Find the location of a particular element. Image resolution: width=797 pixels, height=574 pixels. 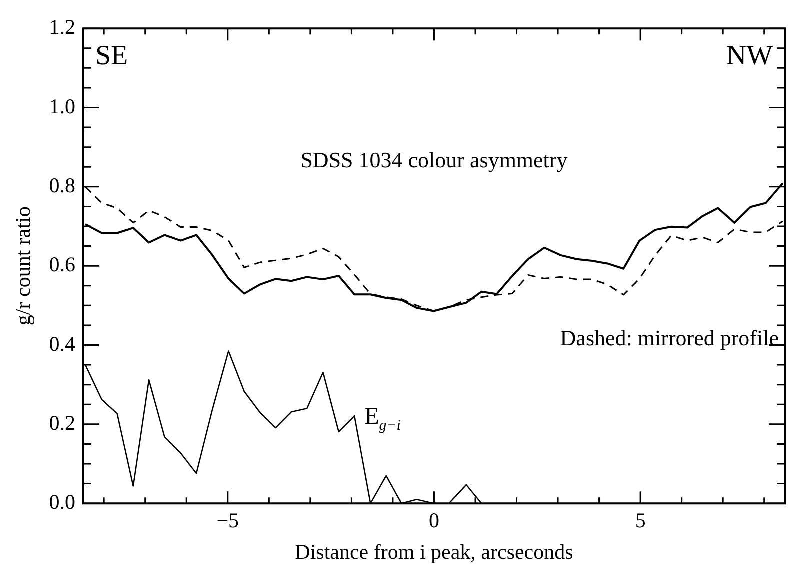

y-tick-label: 1.2 is located at coordinates (62, 27).